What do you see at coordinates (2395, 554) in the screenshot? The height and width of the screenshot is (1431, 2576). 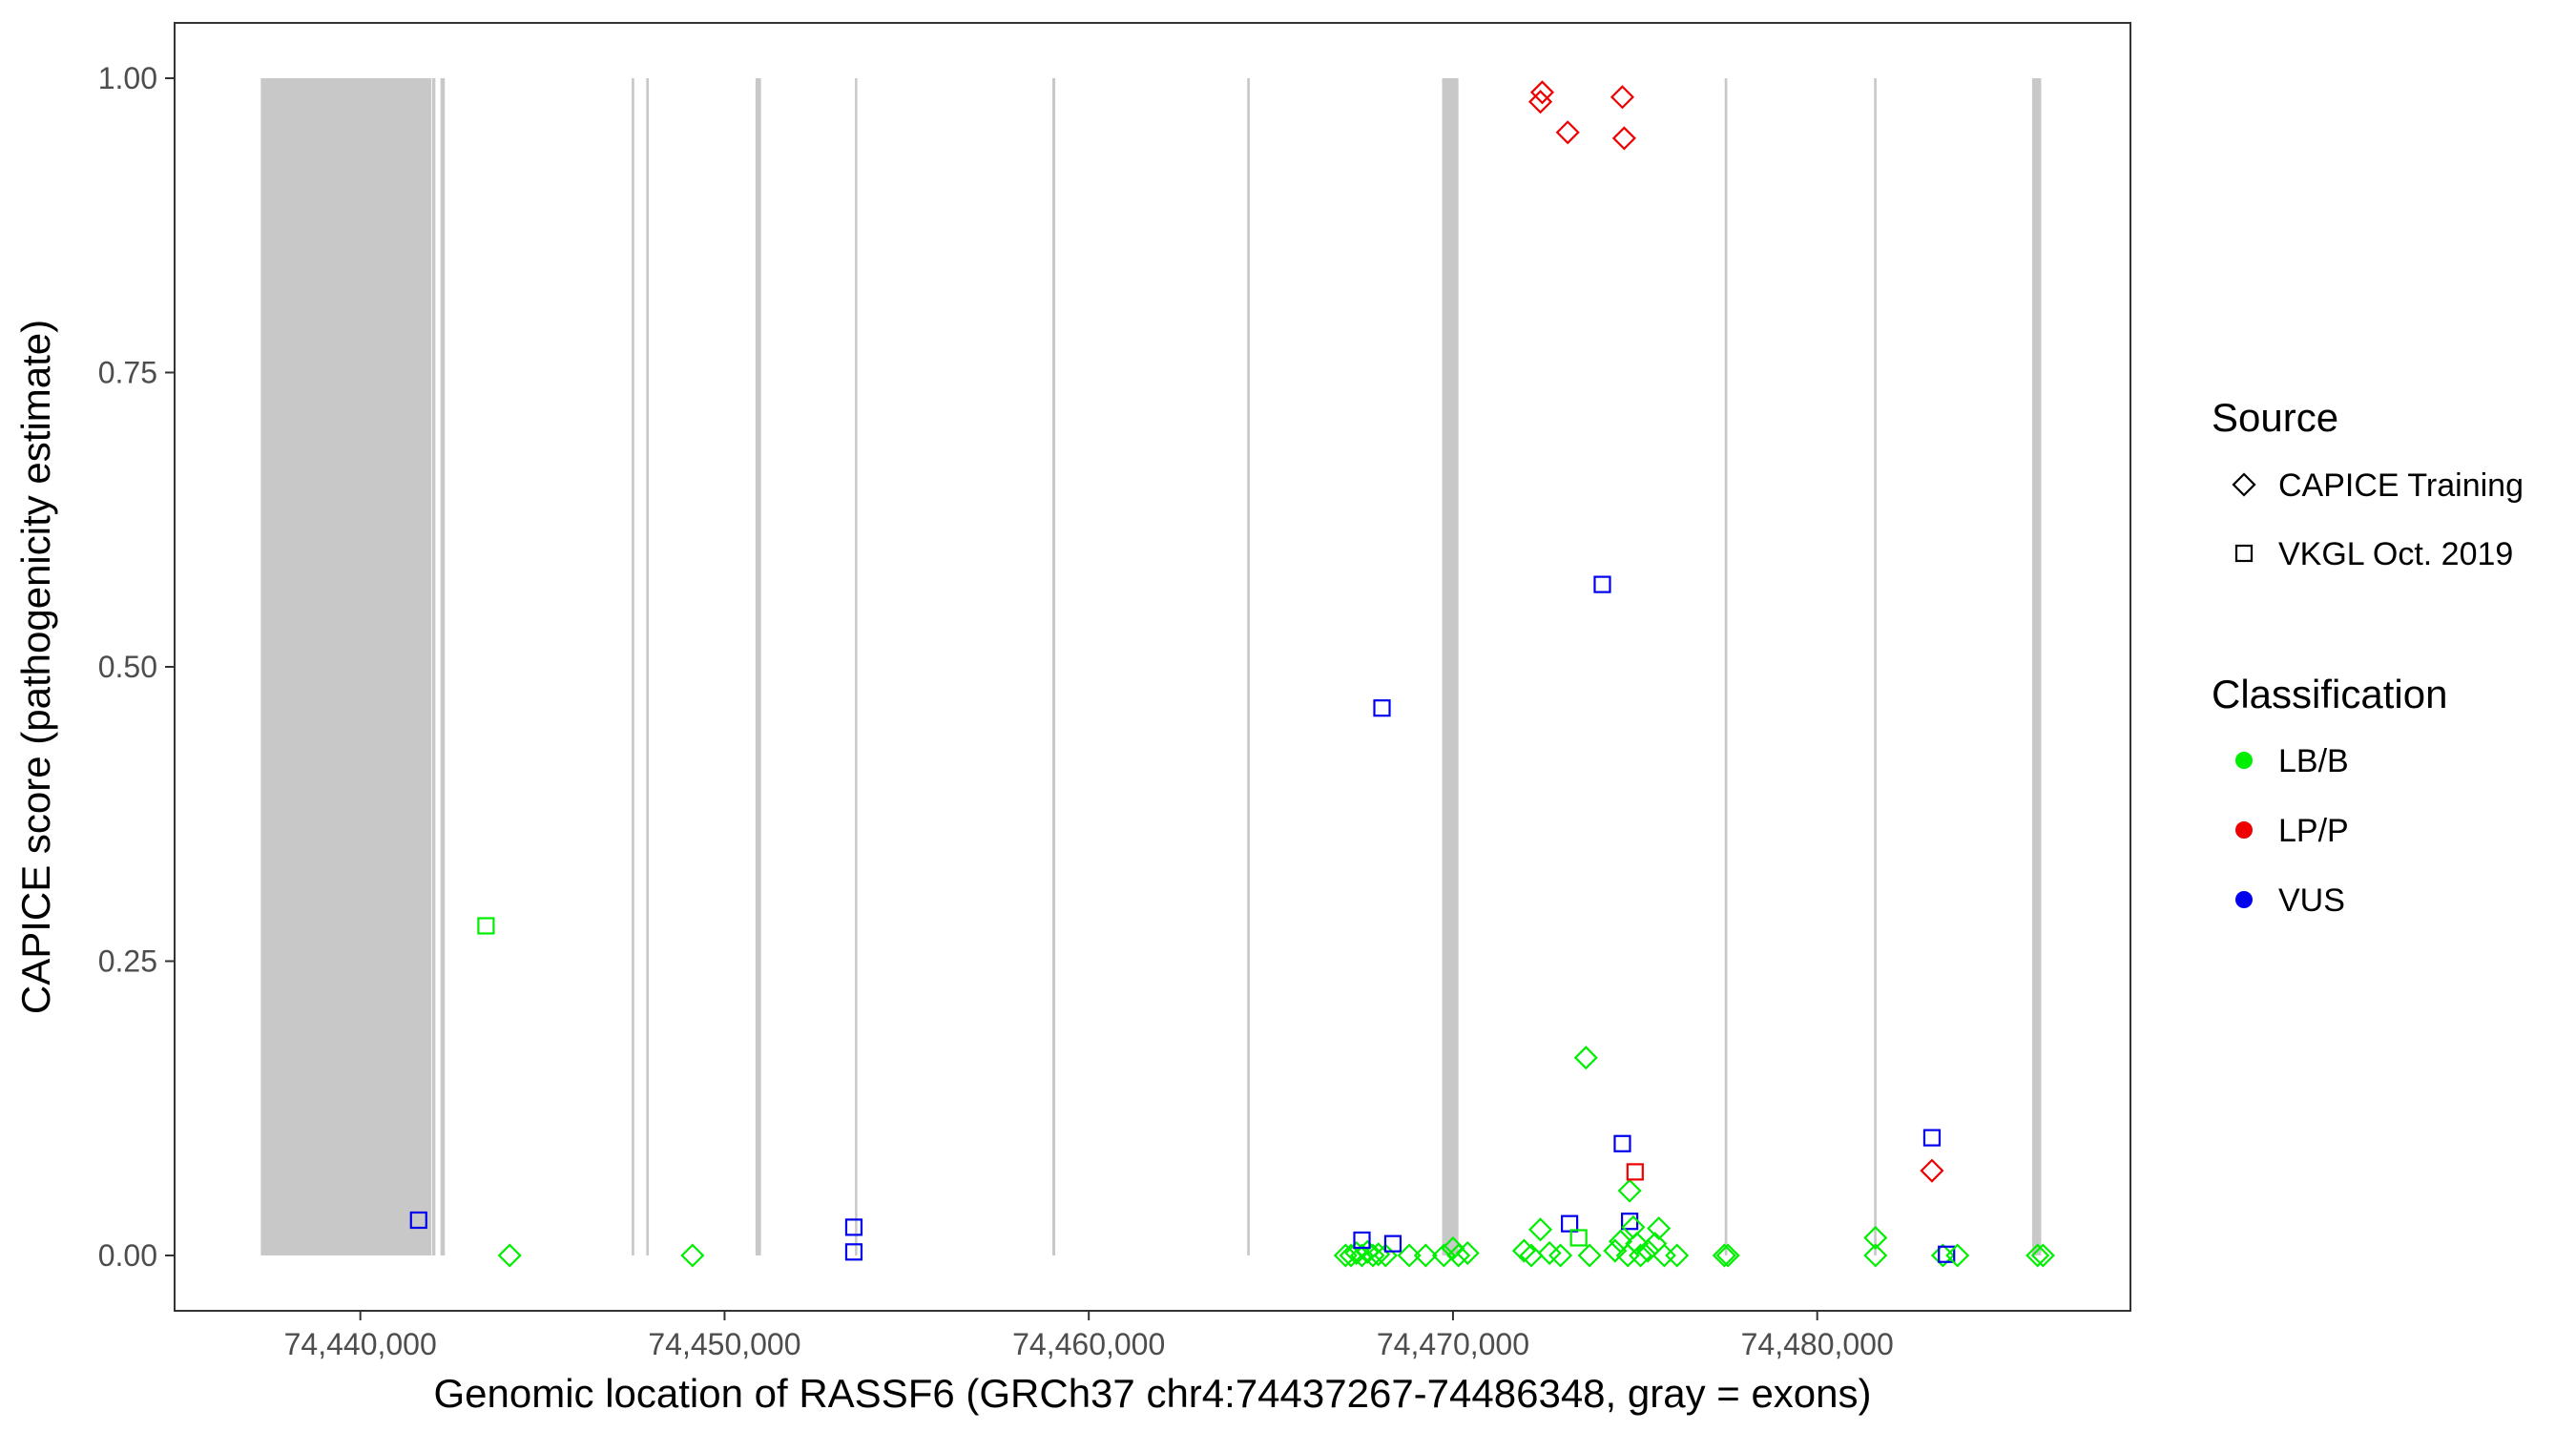 I see `legend-label-vkgl: VKGL Oct. 2019` at bounding box center [2395, 554].